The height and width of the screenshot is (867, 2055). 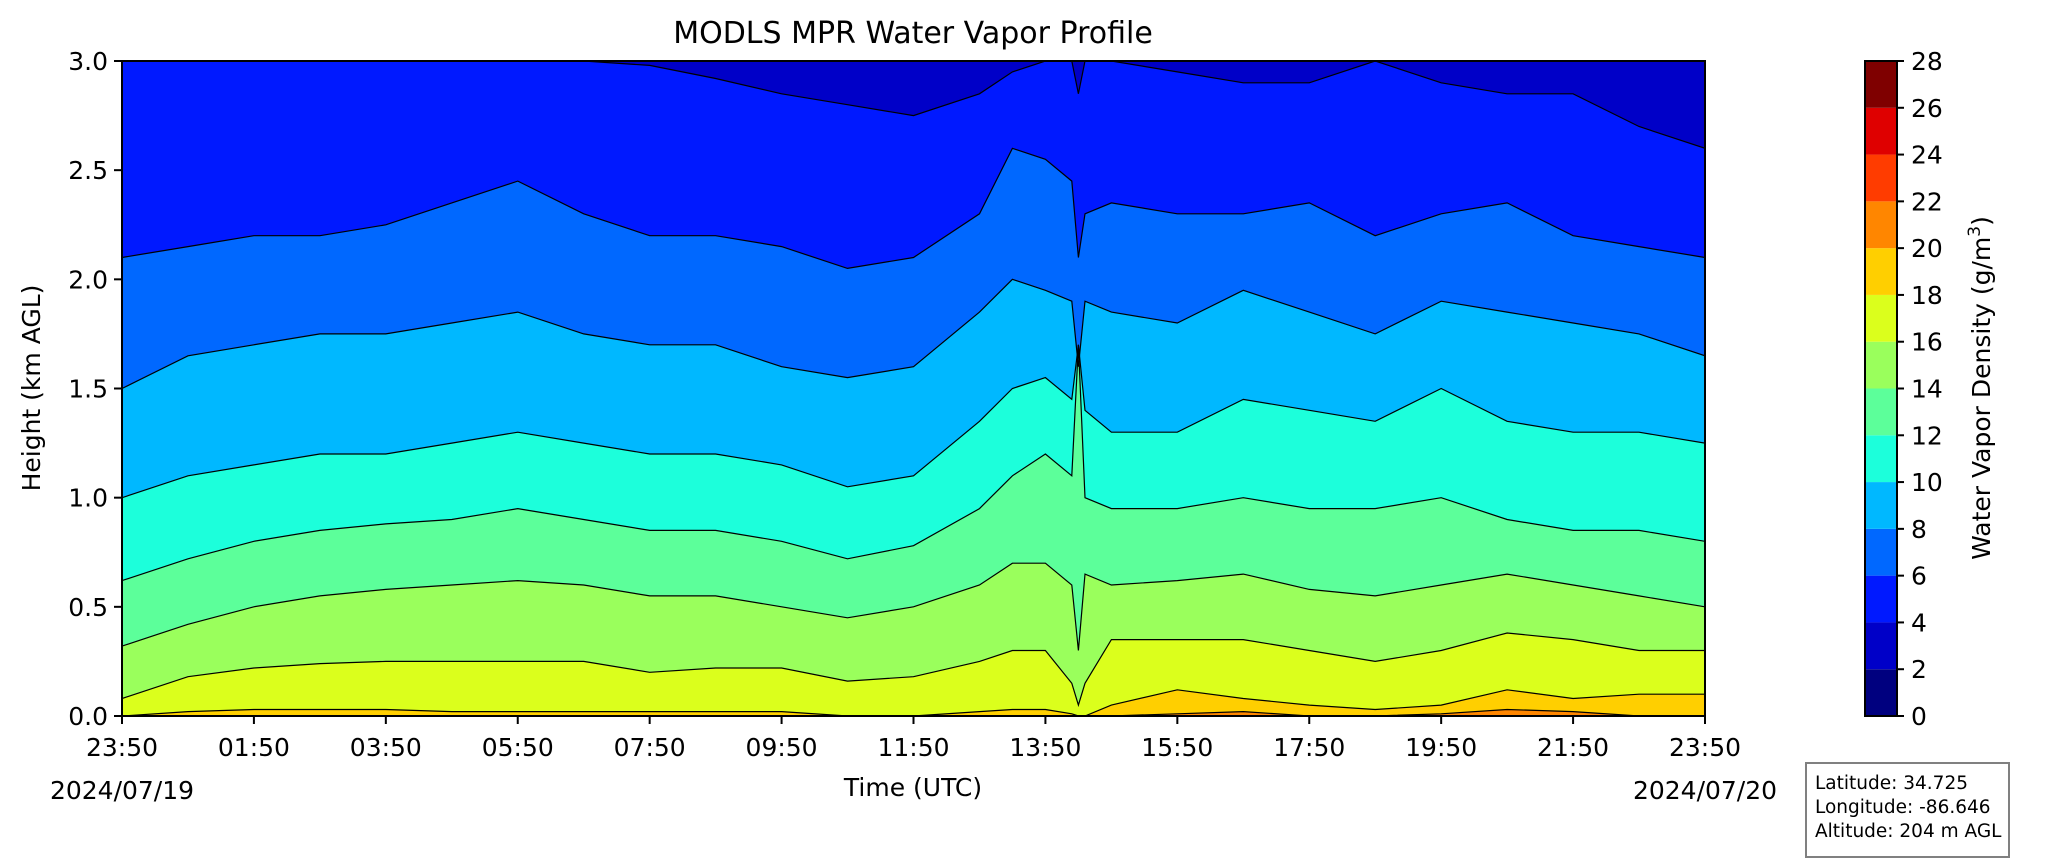 I want to click on y-tick-label: 0.5, so click(x=88, y=607).